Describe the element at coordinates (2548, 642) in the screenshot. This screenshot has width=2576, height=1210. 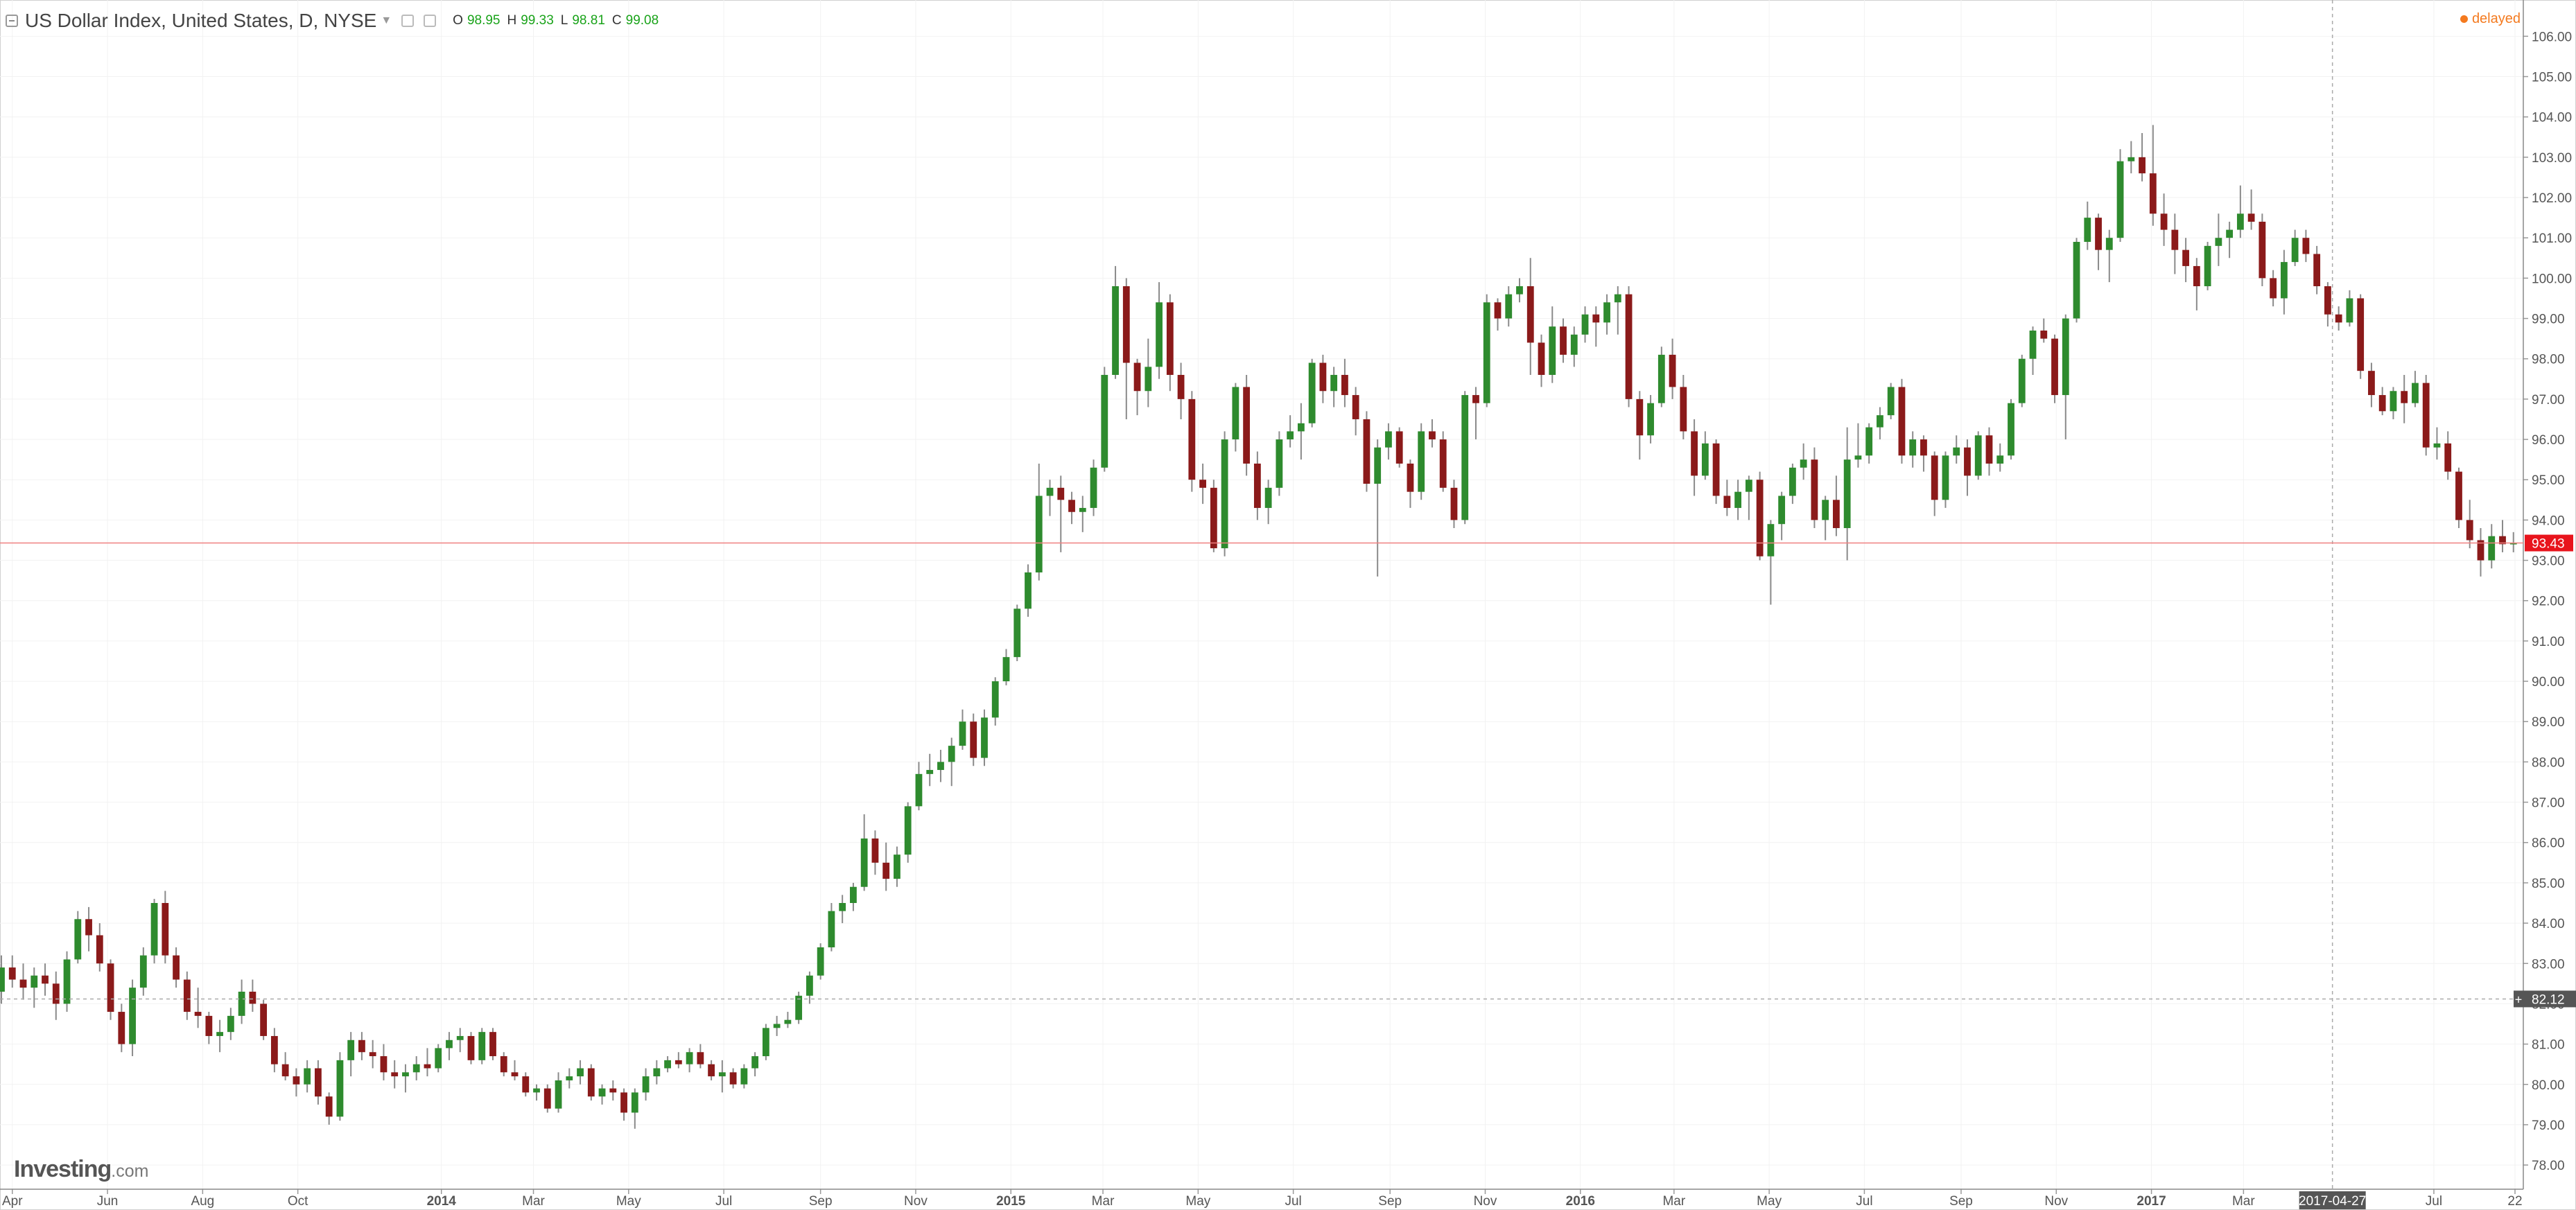
I see `y-tick-label: 91.00` at that location.